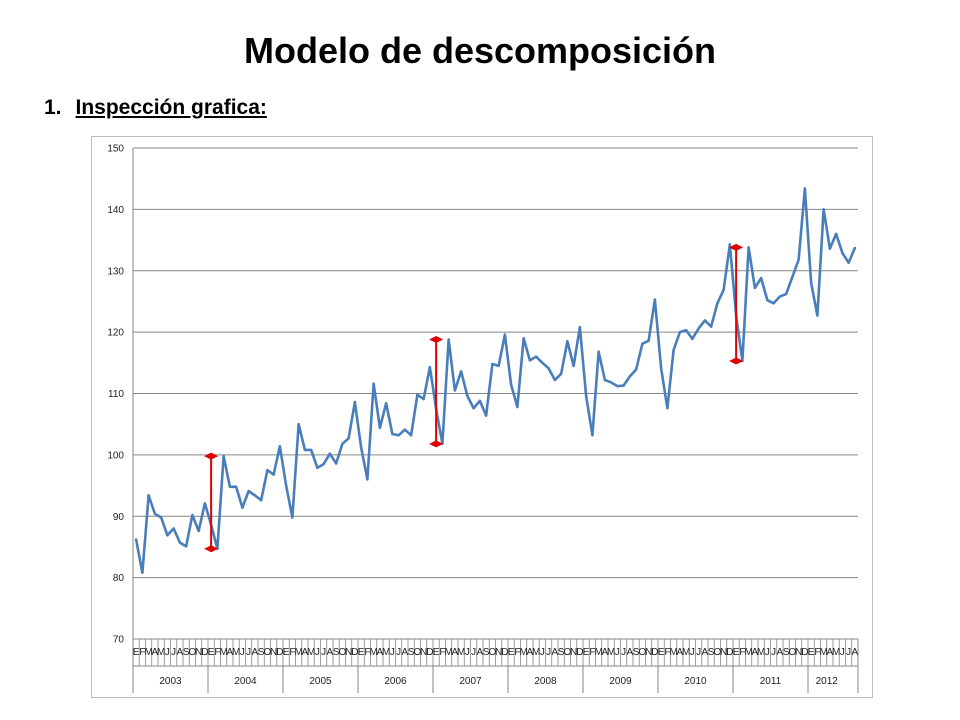 The height and width of the screenshot is (720, 960). Describe the element at coordinates (436, 339) in the screenshot. I see `range-arrow-head-top` at that location.